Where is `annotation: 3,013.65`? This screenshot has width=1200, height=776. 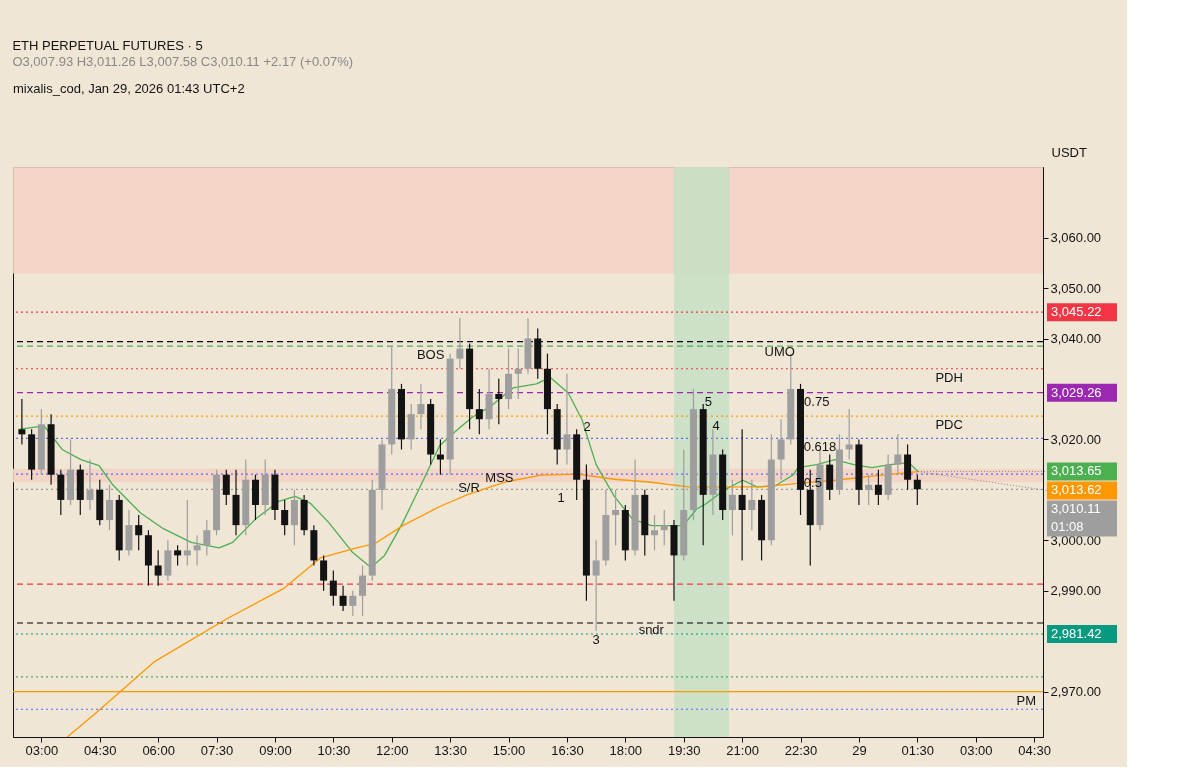 annotation: 3,013.65 is located at coordinates (1076, 471).